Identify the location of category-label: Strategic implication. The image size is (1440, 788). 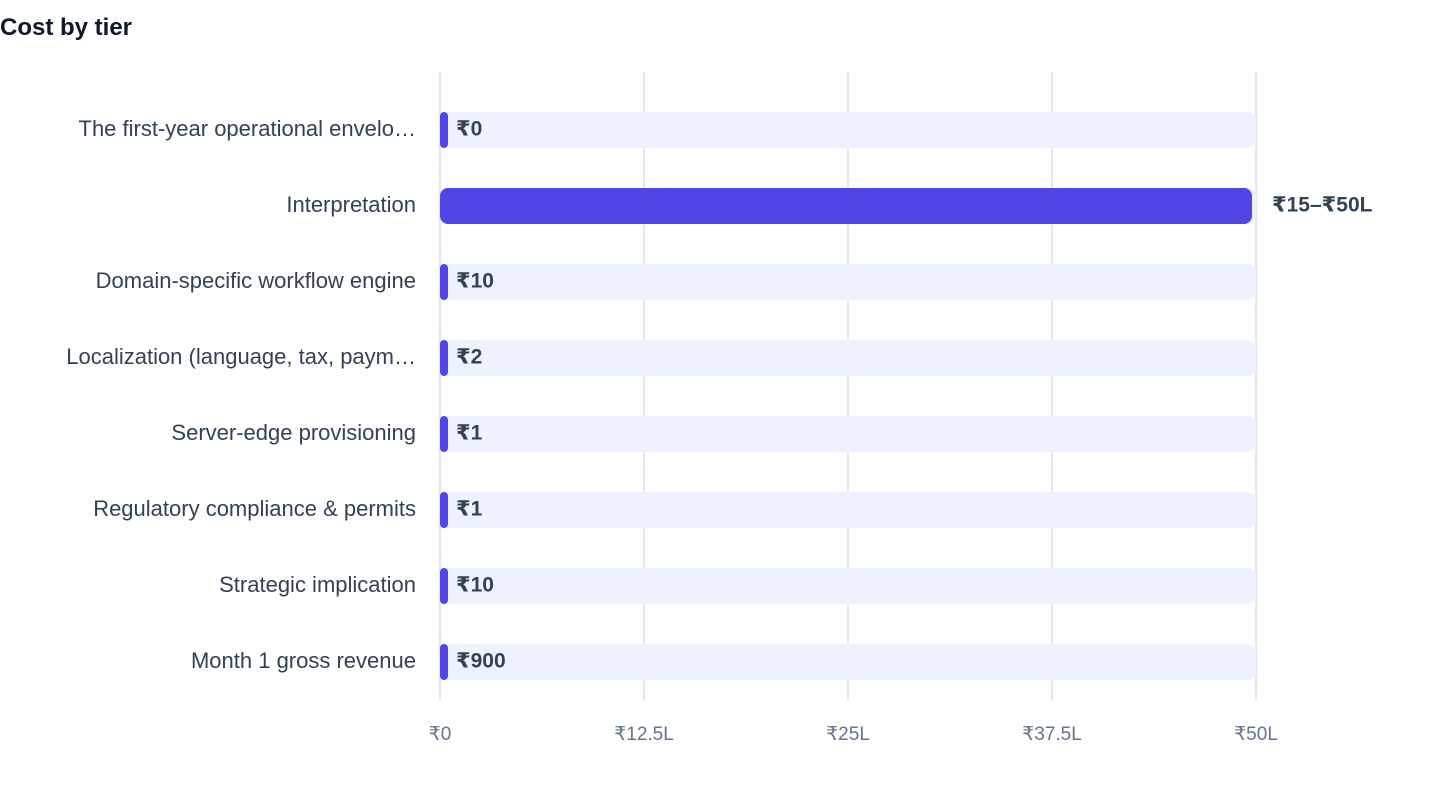
(317, 584).